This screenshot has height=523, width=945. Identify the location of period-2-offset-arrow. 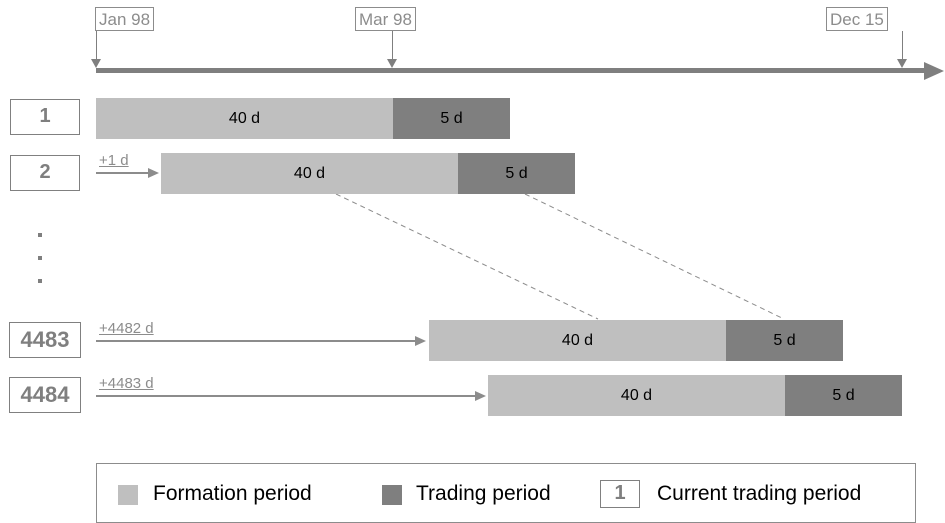
(122, 173).